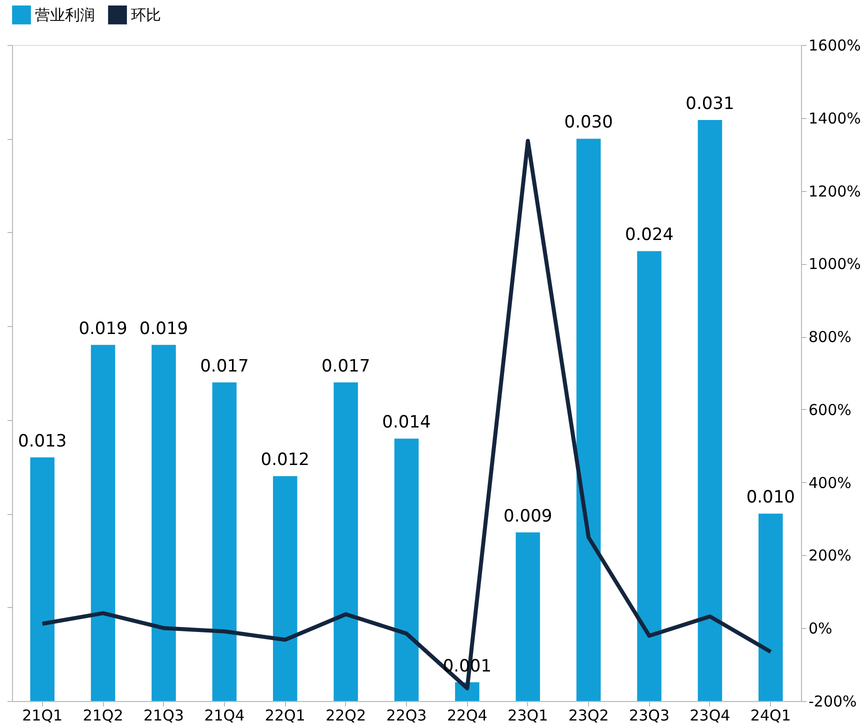 This screenshot has height=728, width=866. Describe the element at coordinates (42, 715) in the screenshot. I see `x-tick-label: 21Q1` at that location.